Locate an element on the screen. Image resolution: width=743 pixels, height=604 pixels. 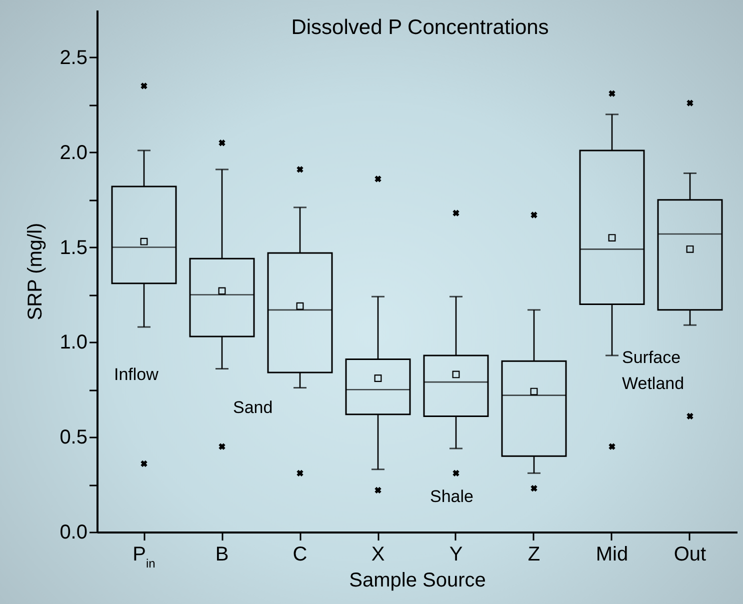
annotation: Shale is located at coordinates (452, 496).